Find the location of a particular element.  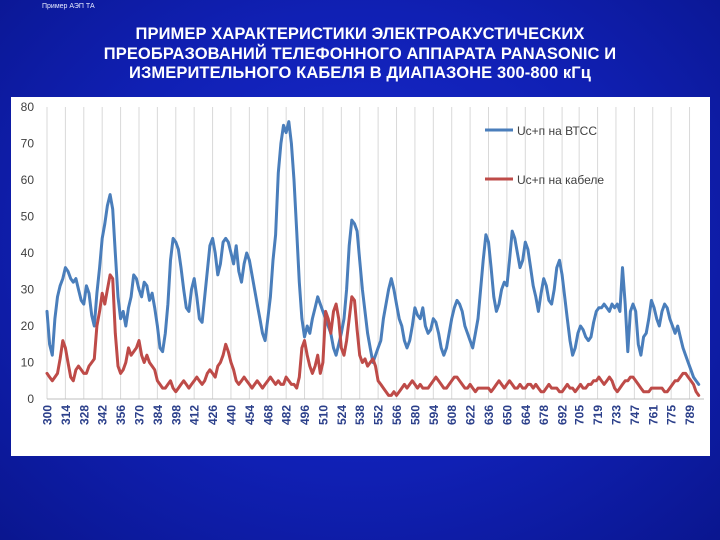

legend: Uс+п на ВТСС Uс+п на кабеле is located at coordinates (544, 155).